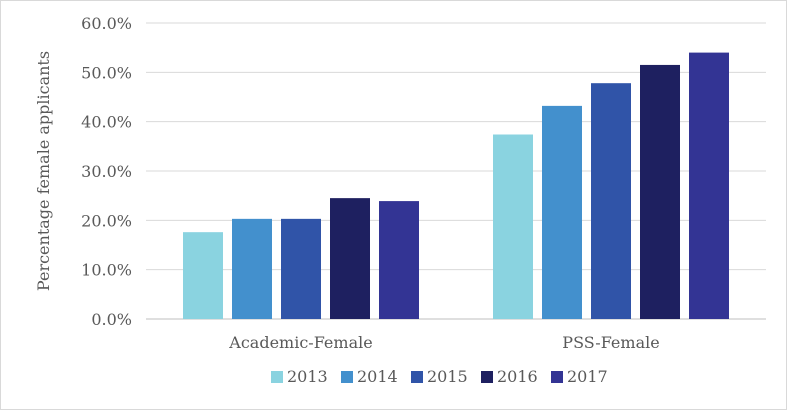  I want to click on y-axis-ticks: 0.0% 10.0% 20.0% 30.0% 40.0% 50.0% 60.0%, so click(106, 171).